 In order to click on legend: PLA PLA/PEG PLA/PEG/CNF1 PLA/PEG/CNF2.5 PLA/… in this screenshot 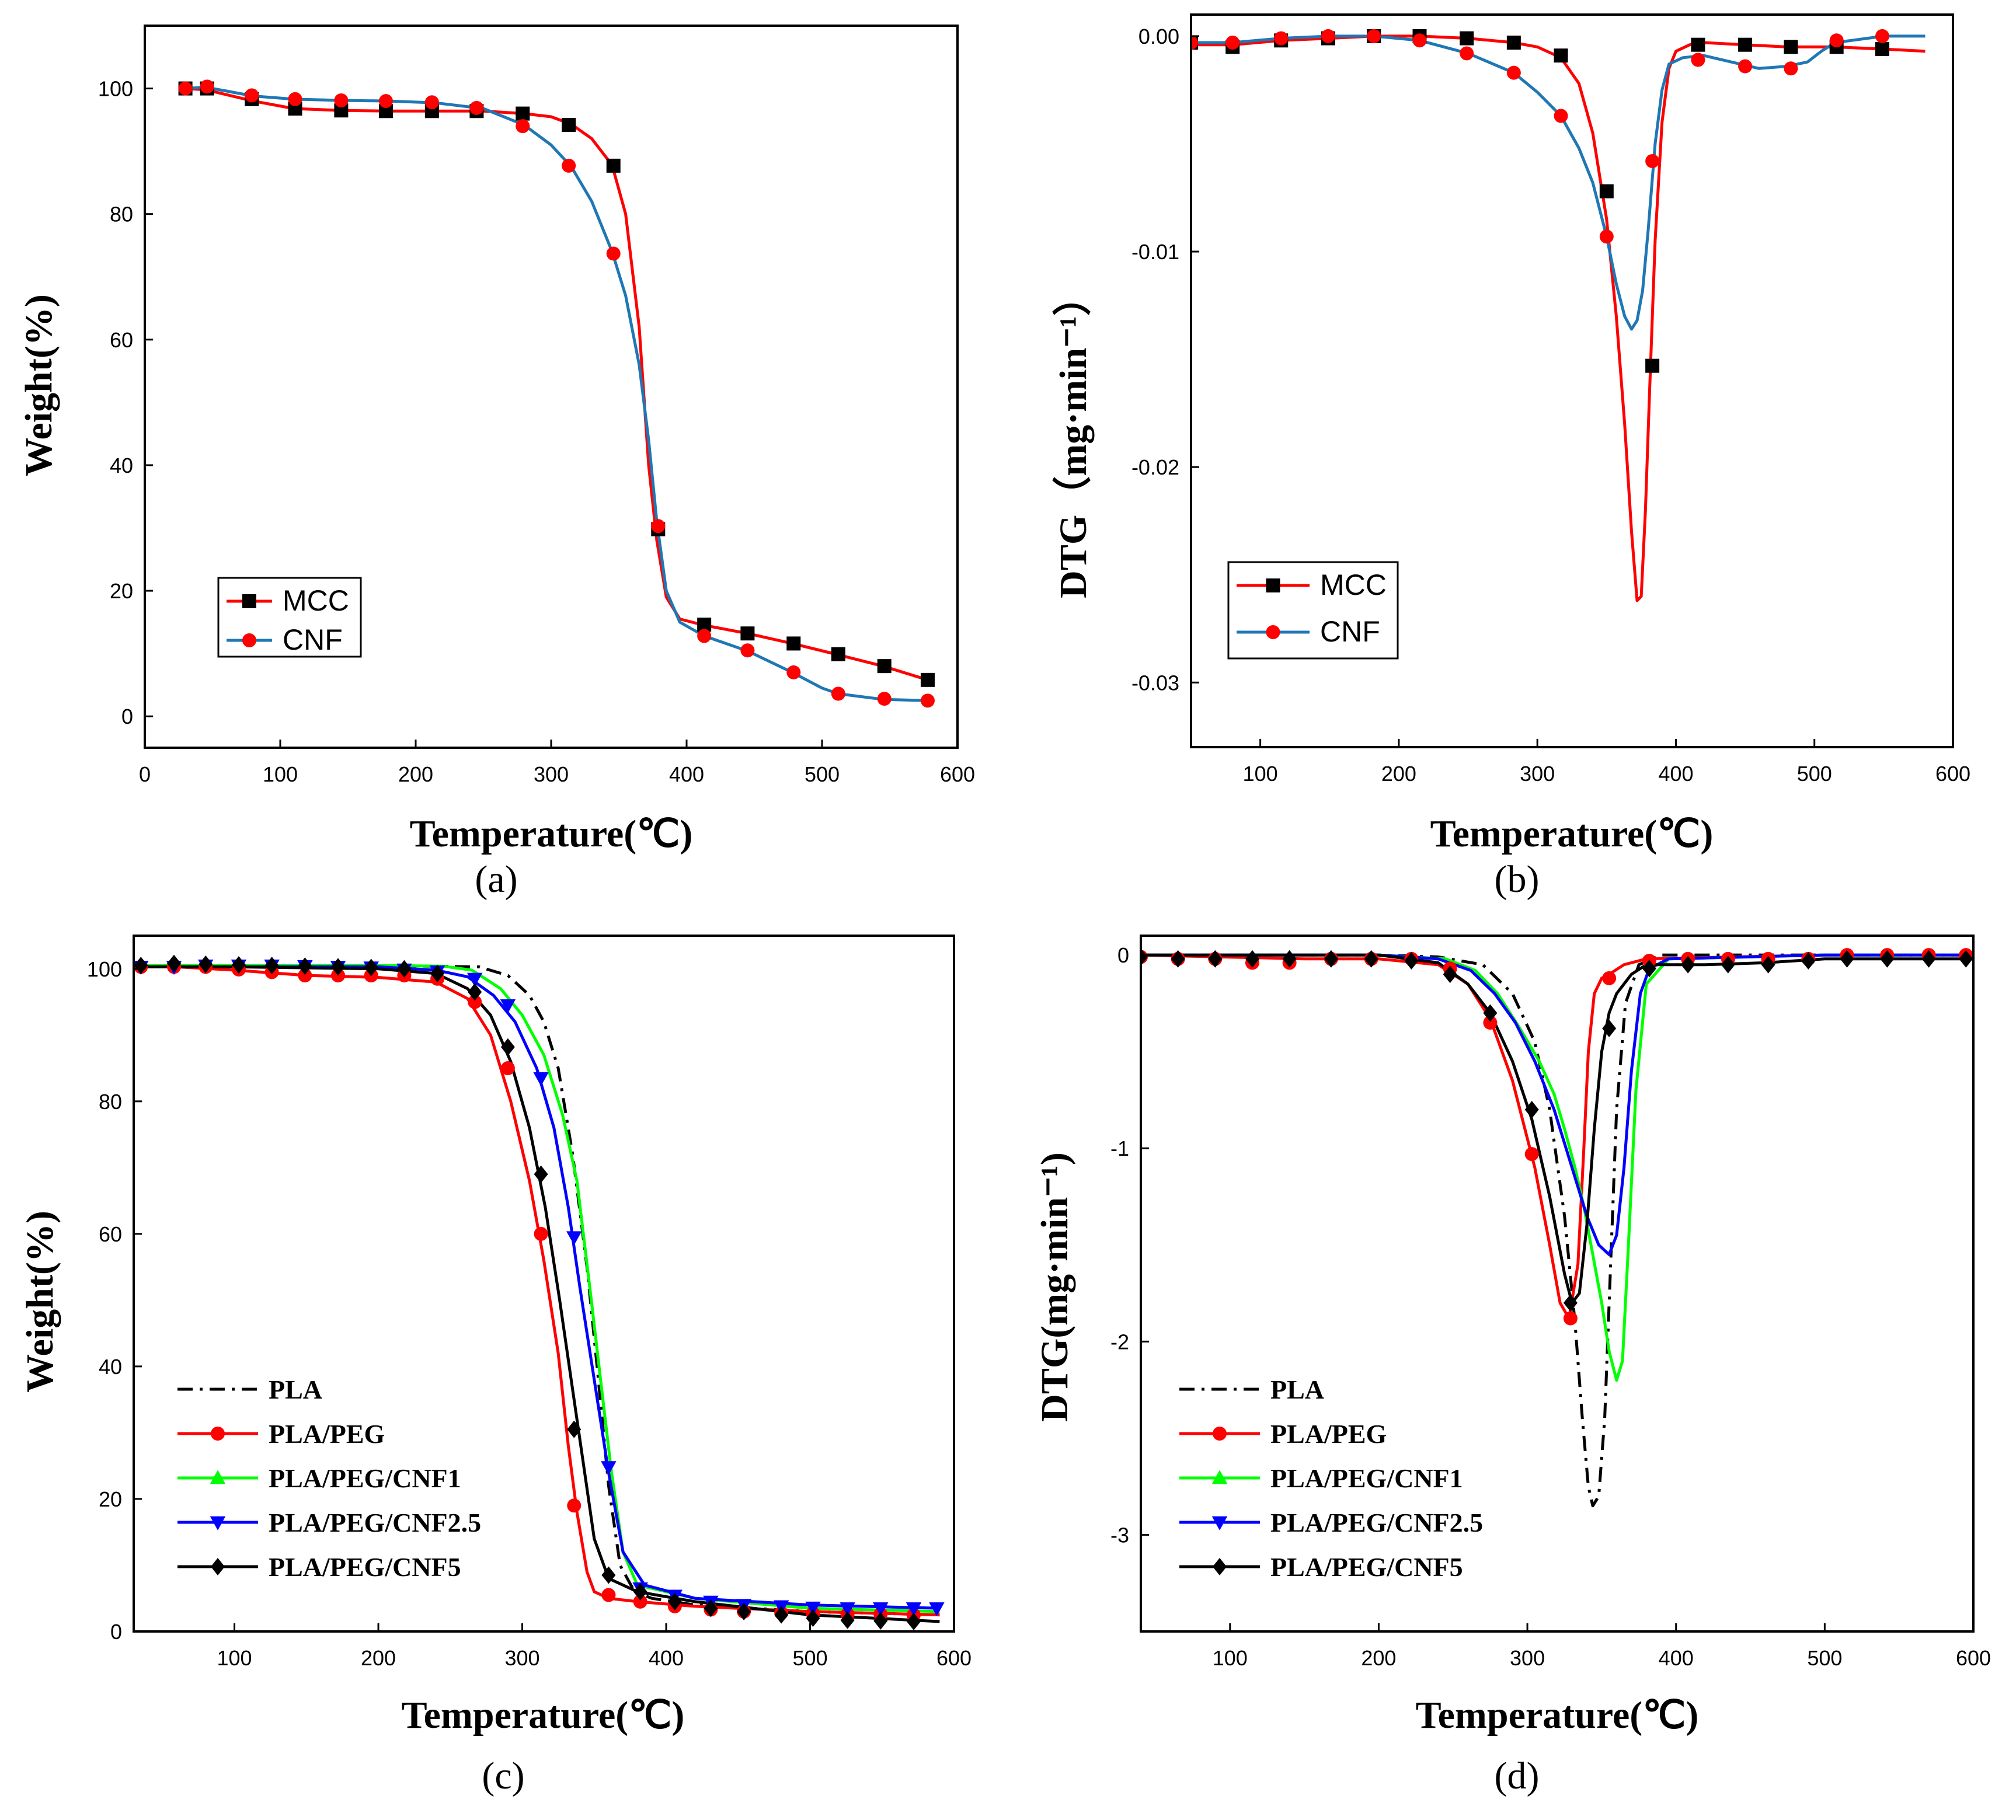, I will do `click(329, 1478)`.